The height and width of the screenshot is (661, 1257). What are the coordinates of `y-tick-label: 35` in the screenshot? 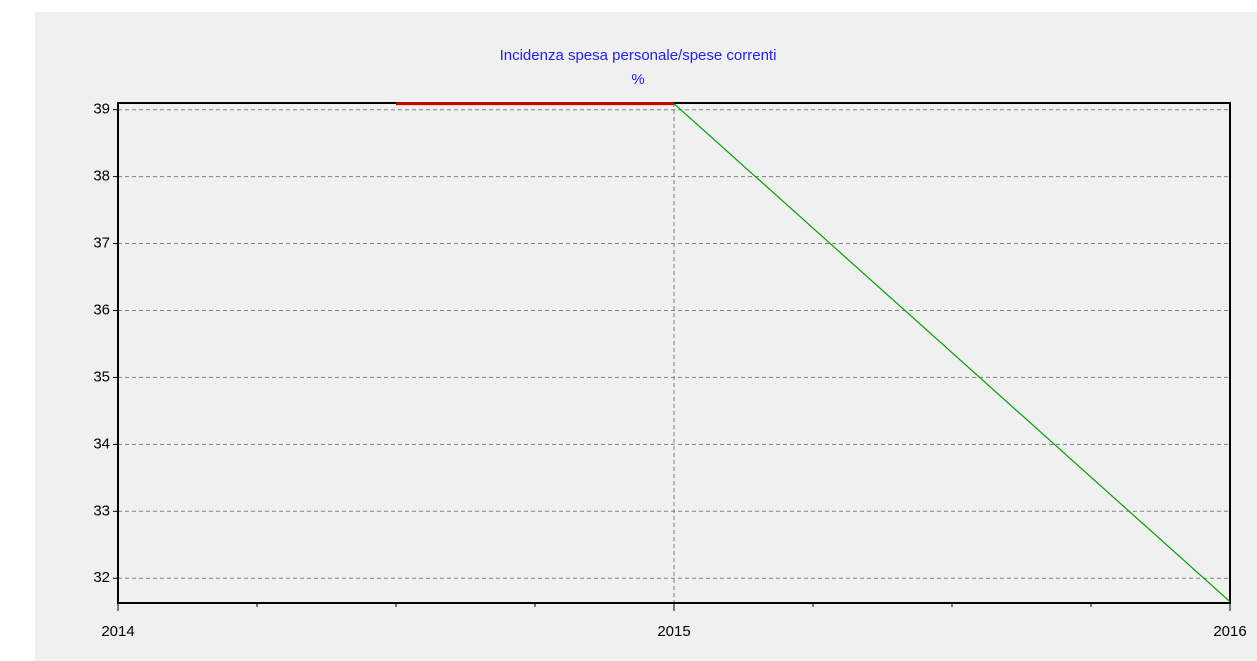 It's located at (101, 376).